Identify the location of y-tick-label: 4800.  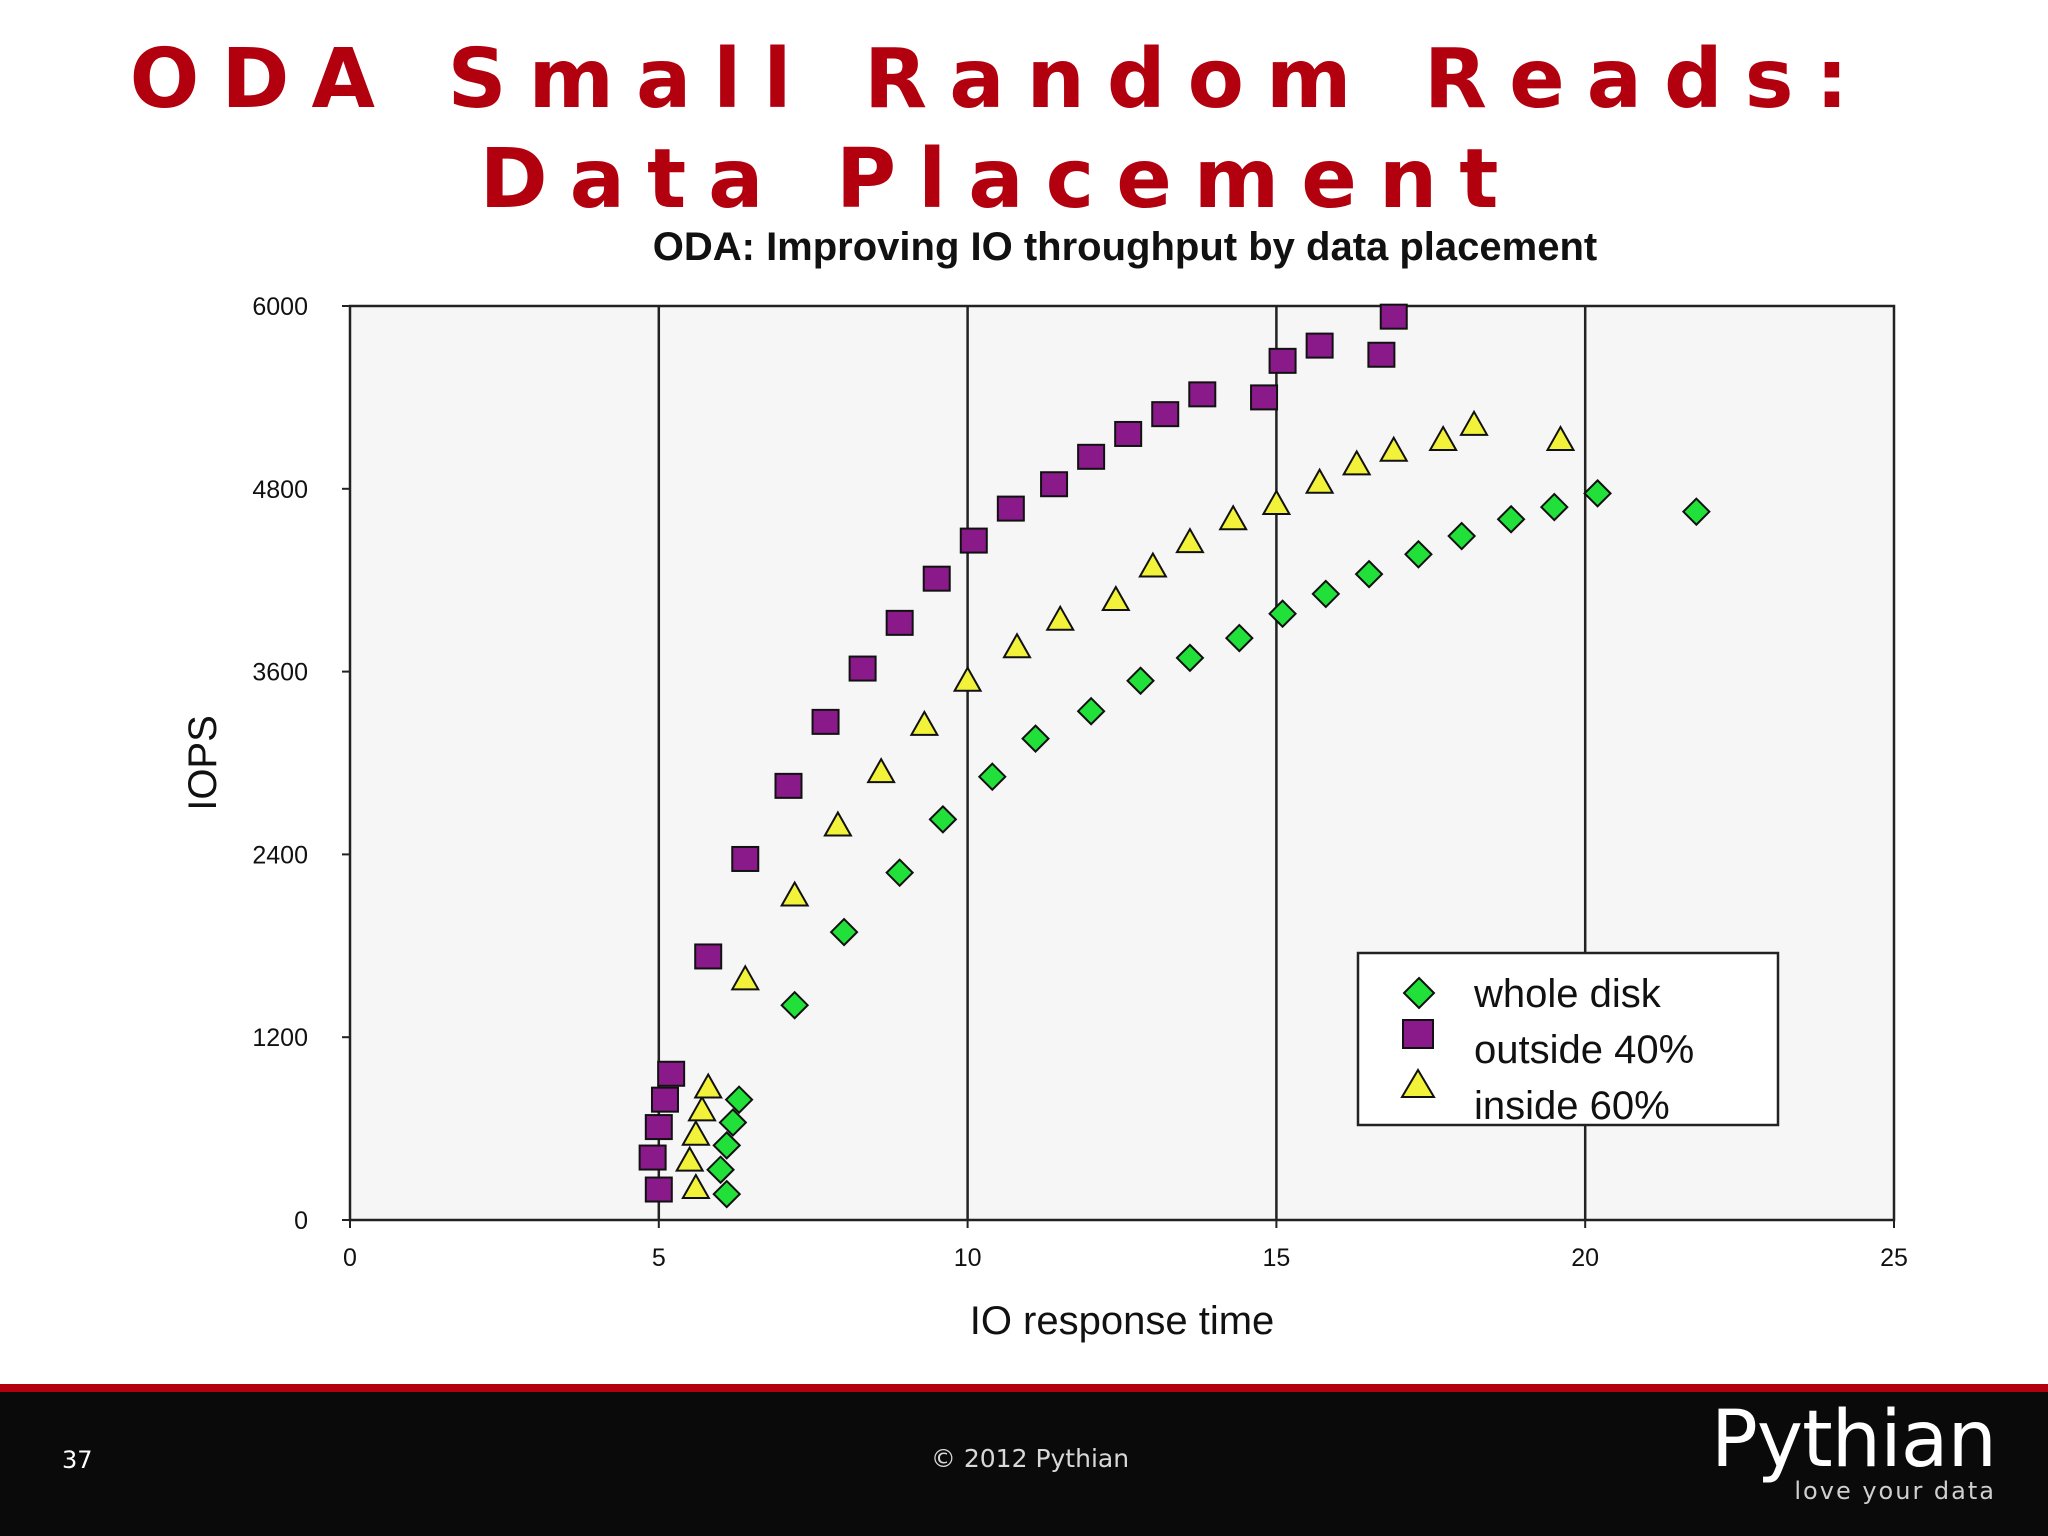
(280, 490).